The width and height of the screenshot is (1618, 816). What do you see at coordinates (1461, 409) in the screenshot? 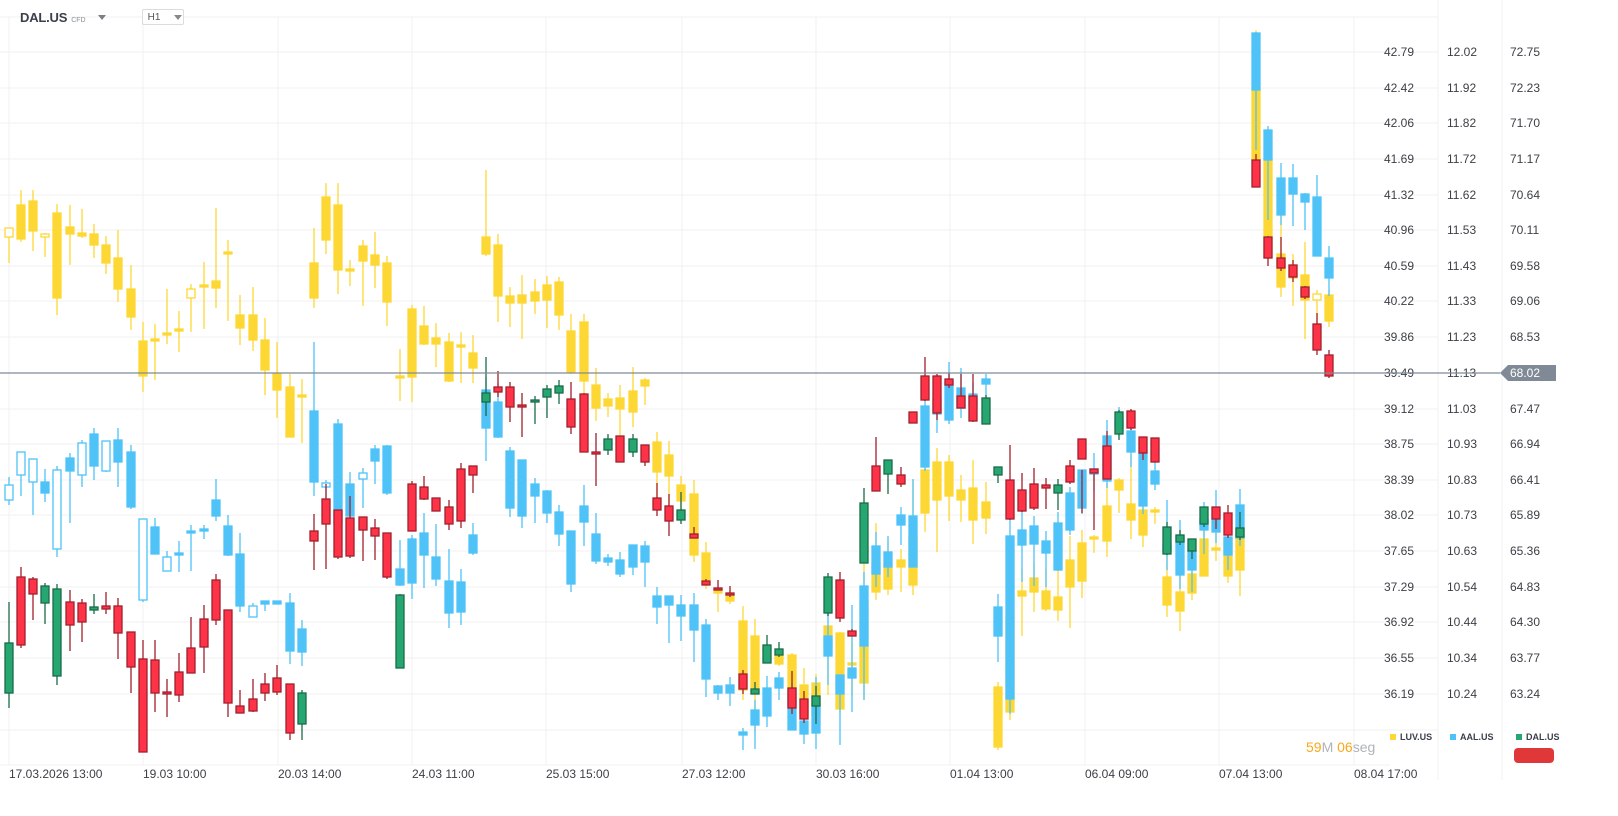
I see `svg-text: 11.03` at bounding box center [1461, 409].